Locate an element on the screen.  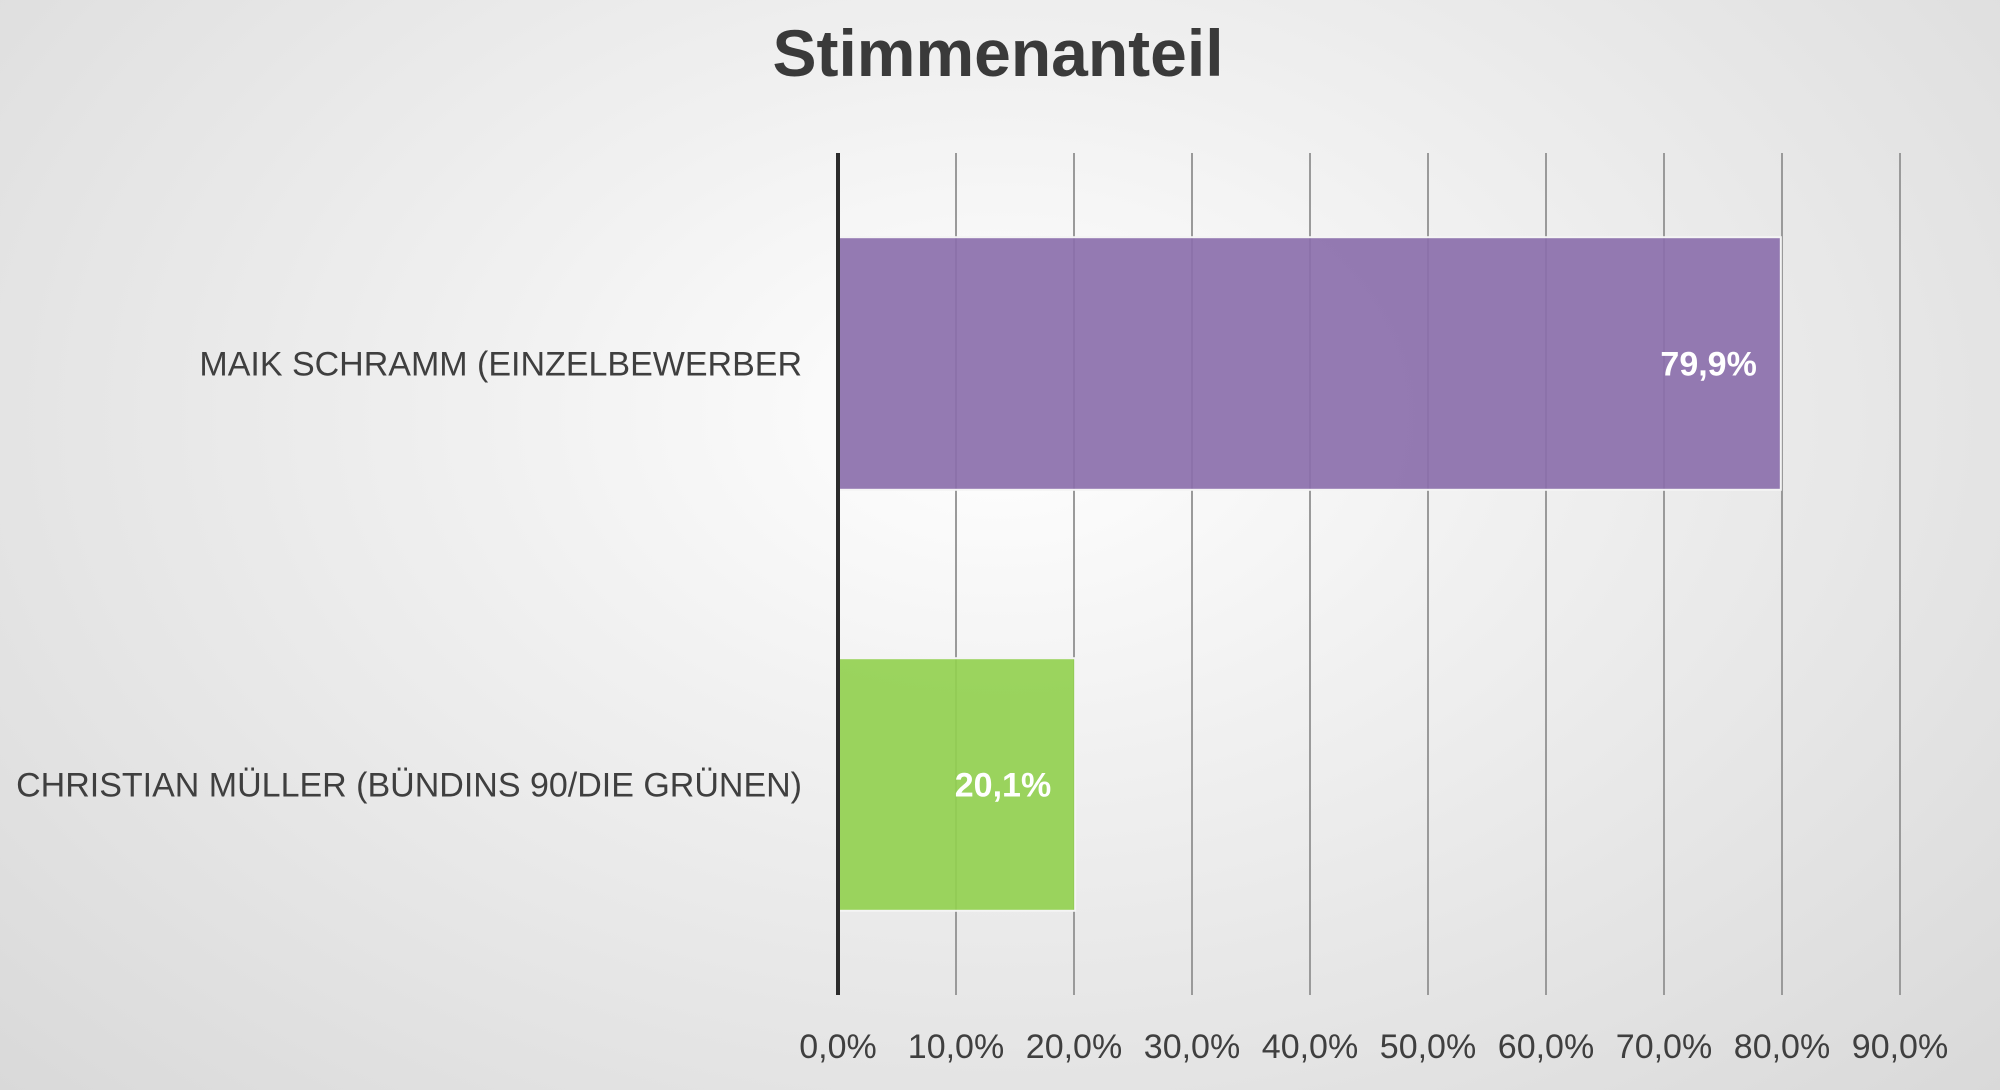
x-tick-label-0: 0,0% is located at coordinates (838, 1047).